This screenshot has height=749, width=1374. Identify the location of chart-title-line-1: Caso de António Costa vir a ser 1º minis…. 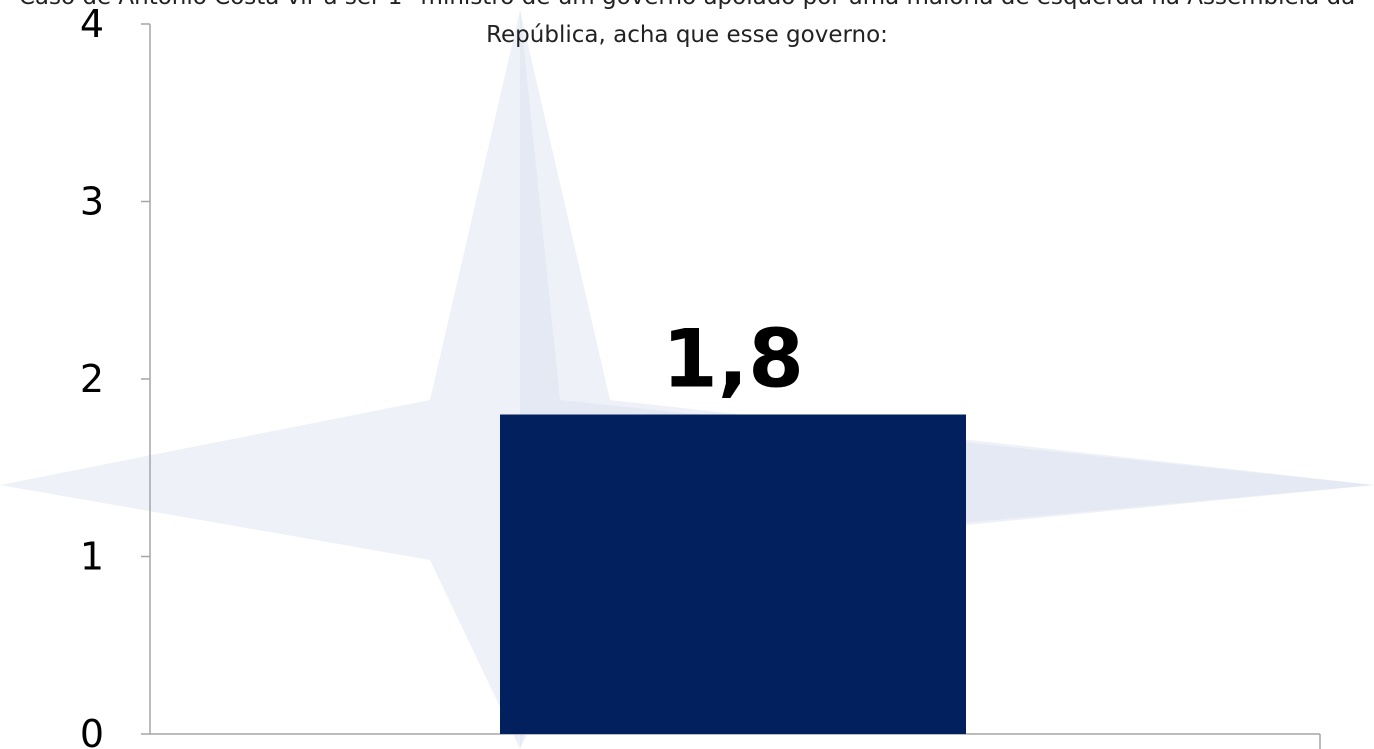
(687, 5).